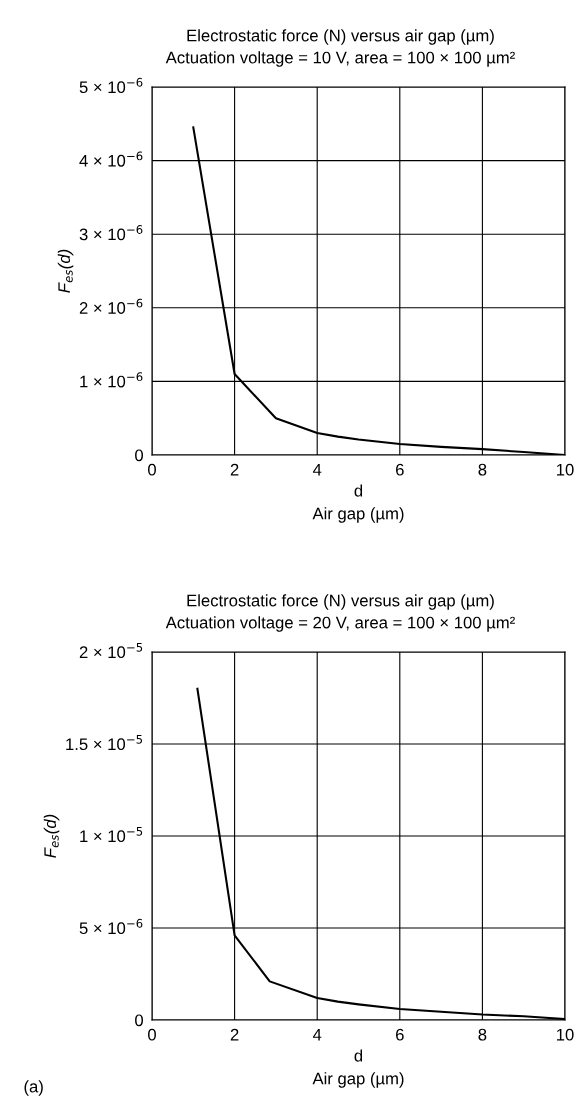  What do you see at coordinates (111, 159) in the screenshot?
I see `y-tick-label: 4 × 10$^{−6}$` at bounding box center [111, 159].